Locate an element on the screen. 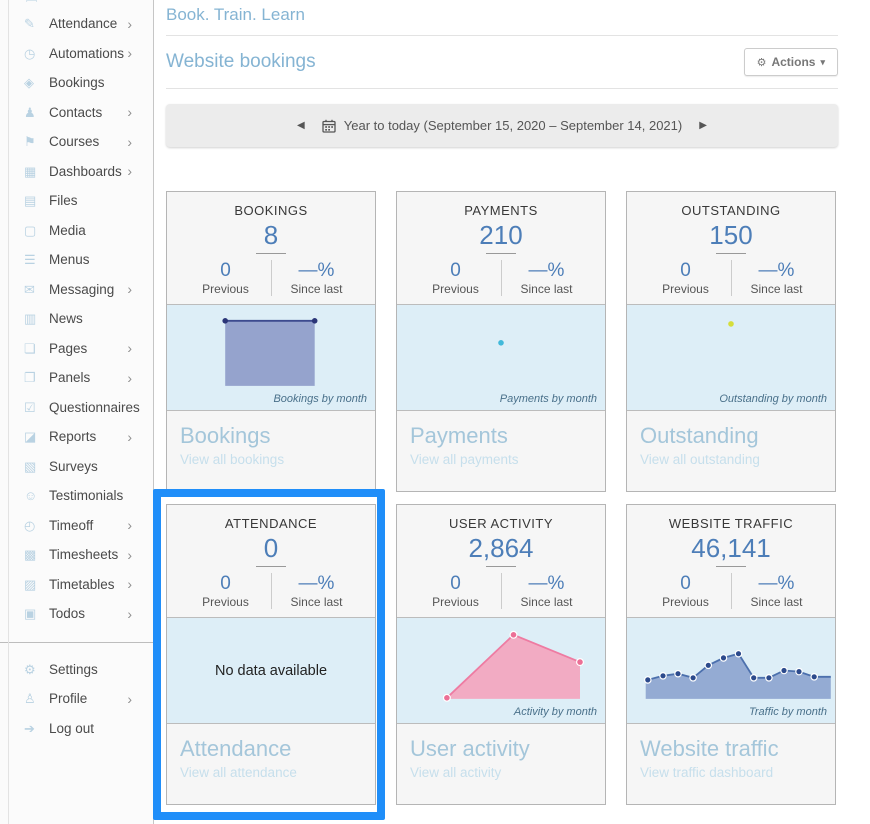 Image resolution: width=870 pixels, height=824 pixels. card-footer-view-link: View all activity is located at coordinates (456, 772).